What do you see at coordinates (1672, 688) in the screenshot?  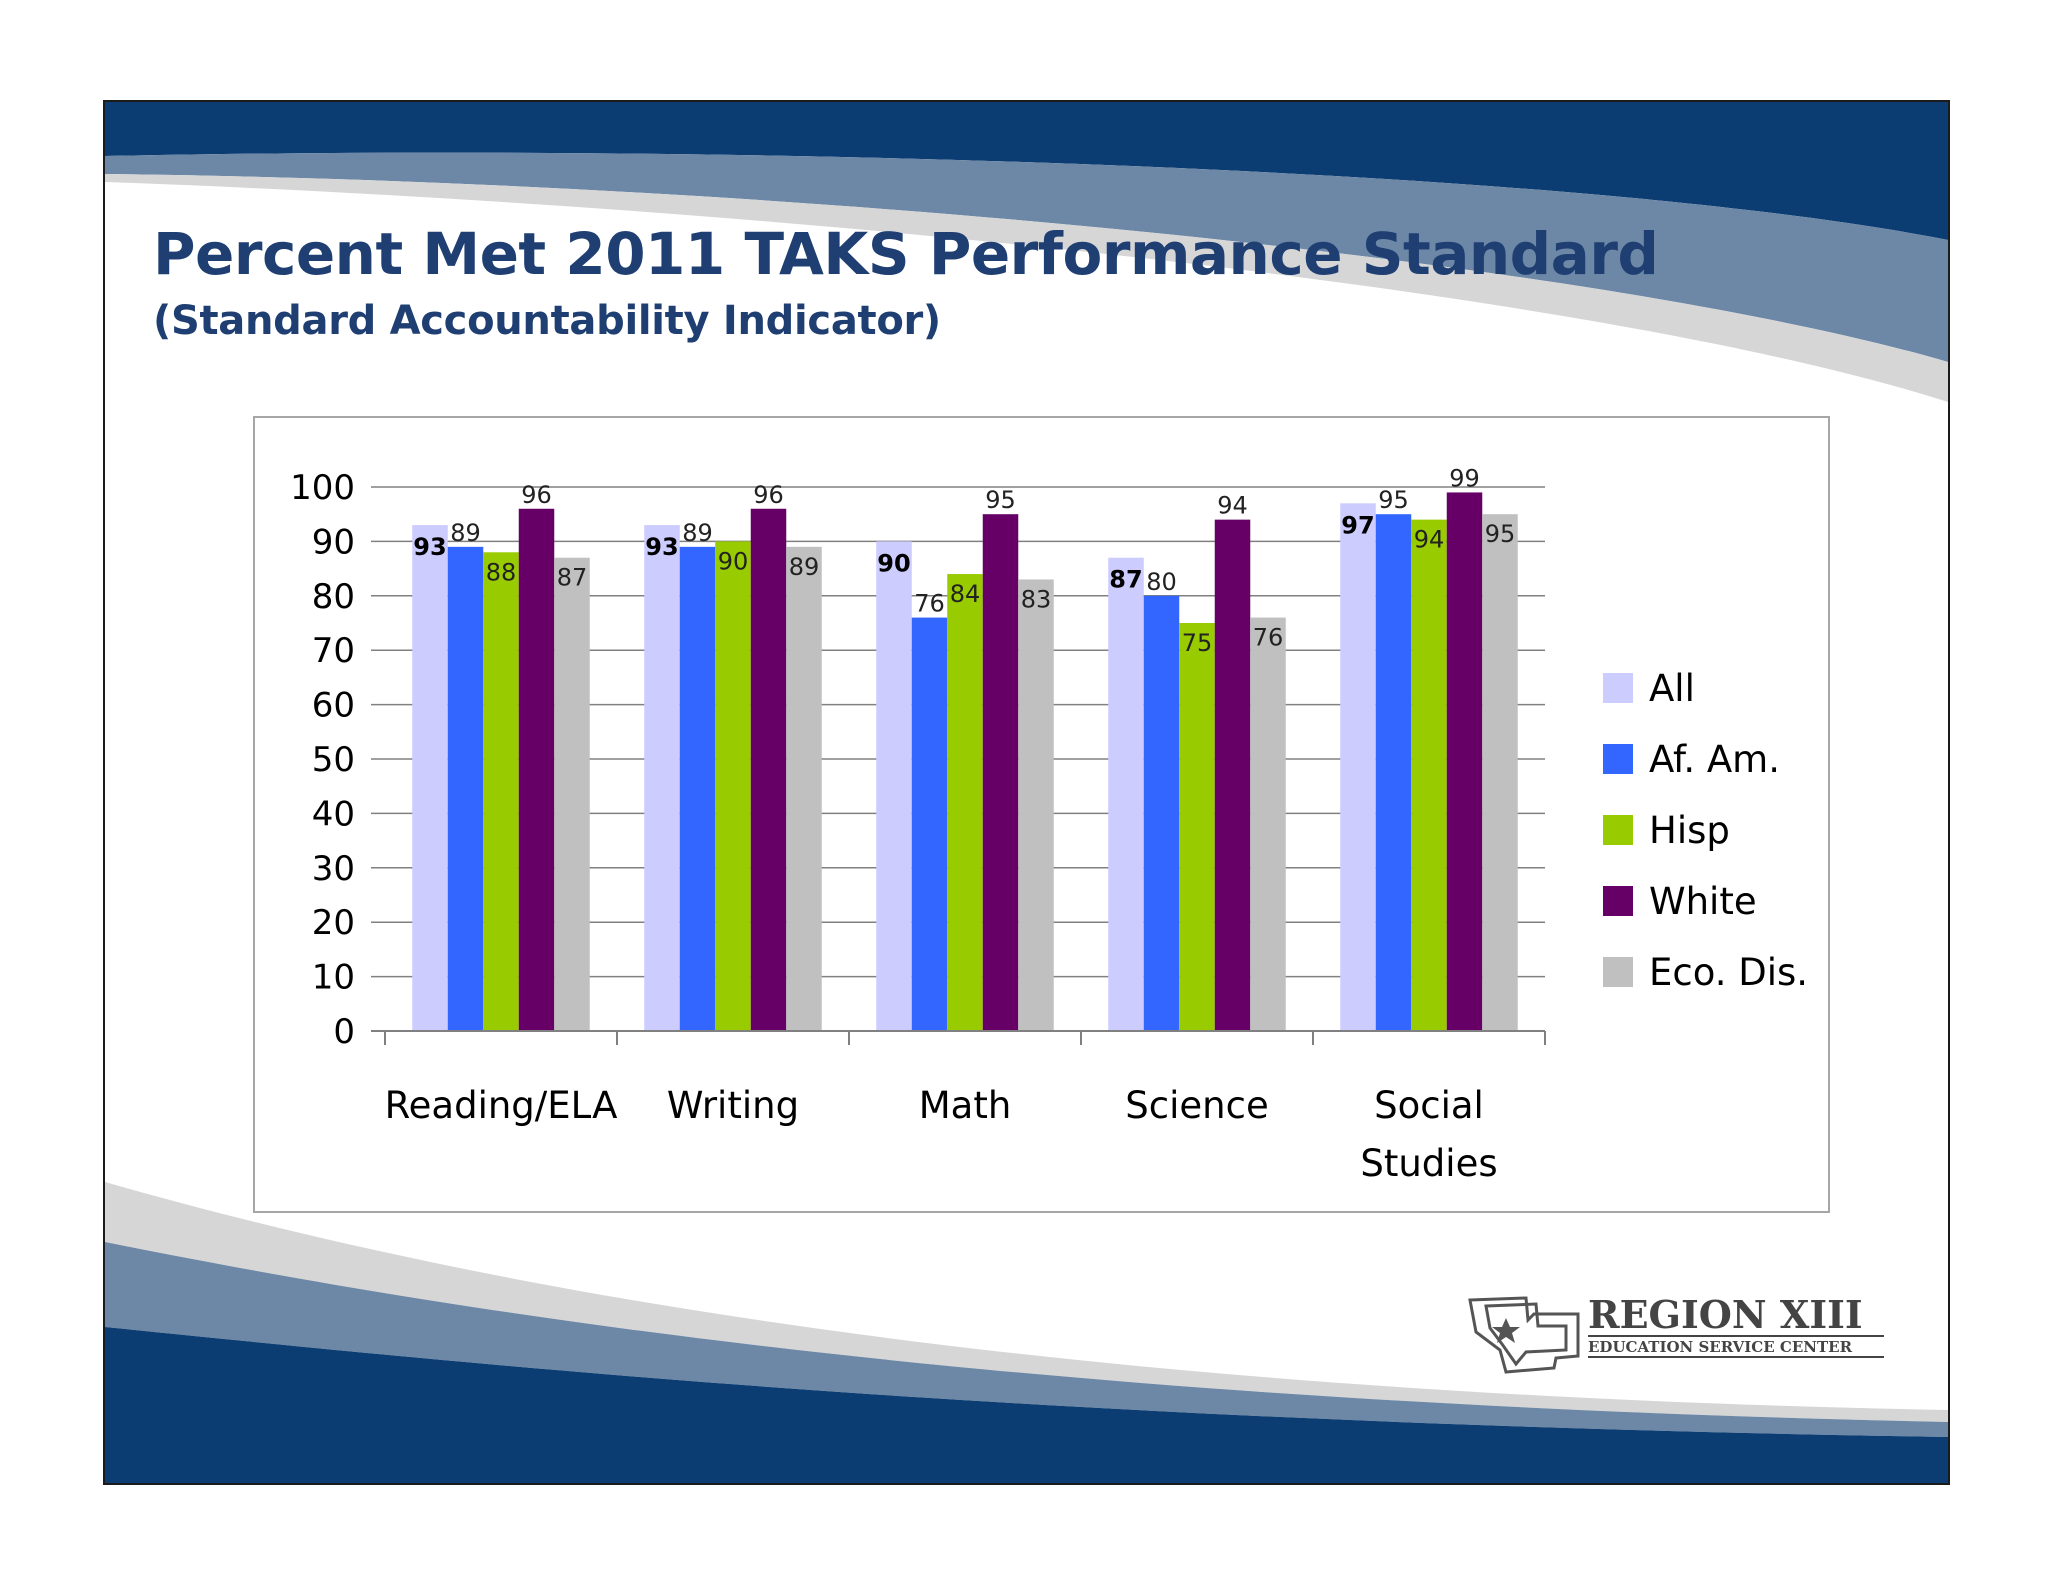 I see `legend-label: All` at bounding box center [1672, 688].